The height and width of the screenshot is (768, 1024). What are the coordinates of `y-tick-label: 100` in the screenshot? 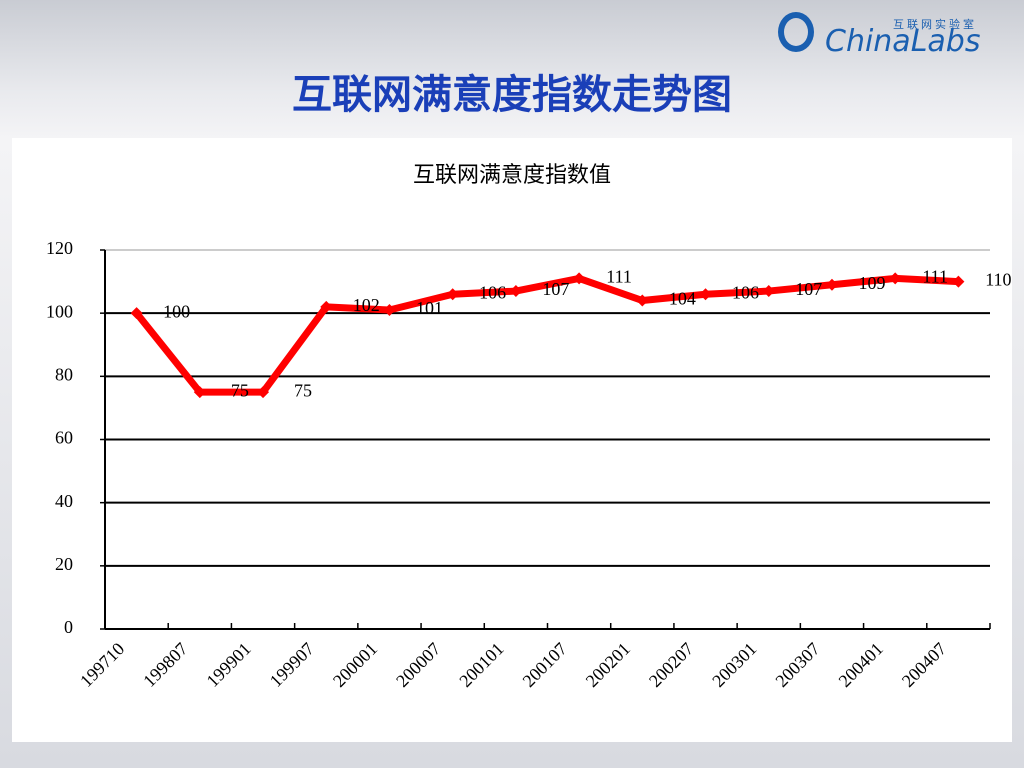 It's located at (59, 311).